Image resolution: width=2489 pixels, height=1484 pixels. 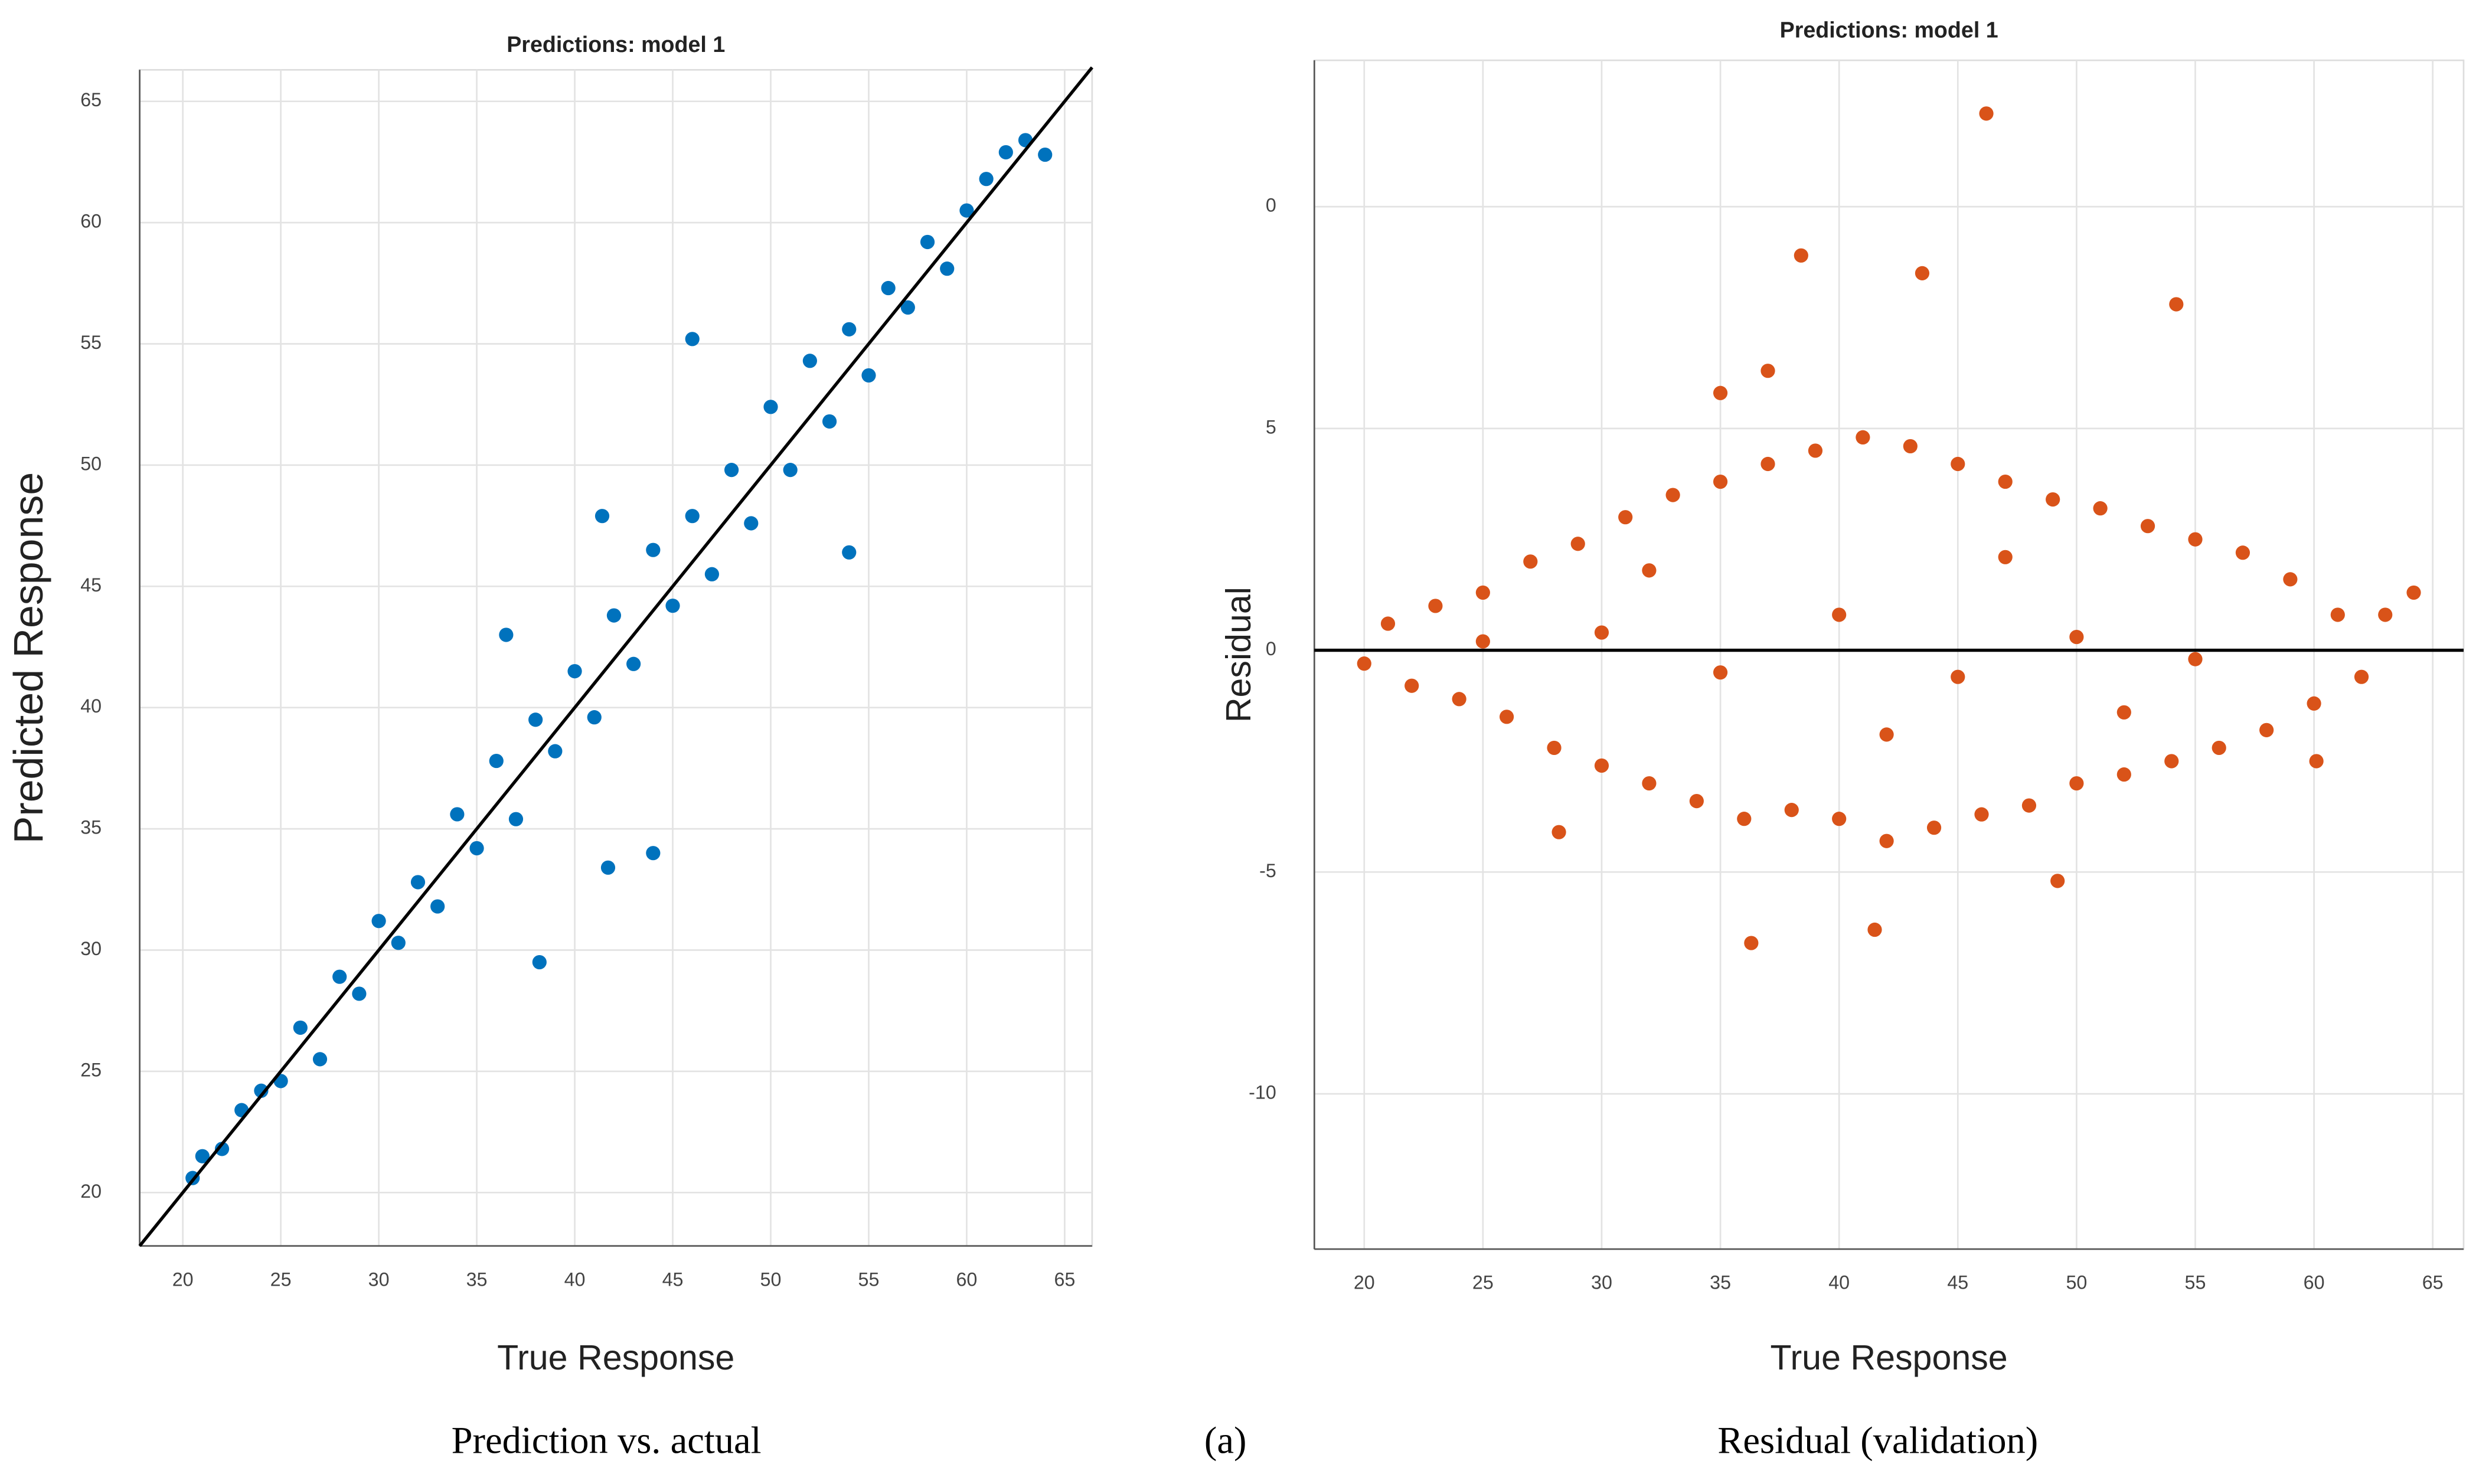 What do you see at coordinates (28, 658) in the screenshot?
I see `y-axis-label: Predicted Response` at bounding box center [28, 658].